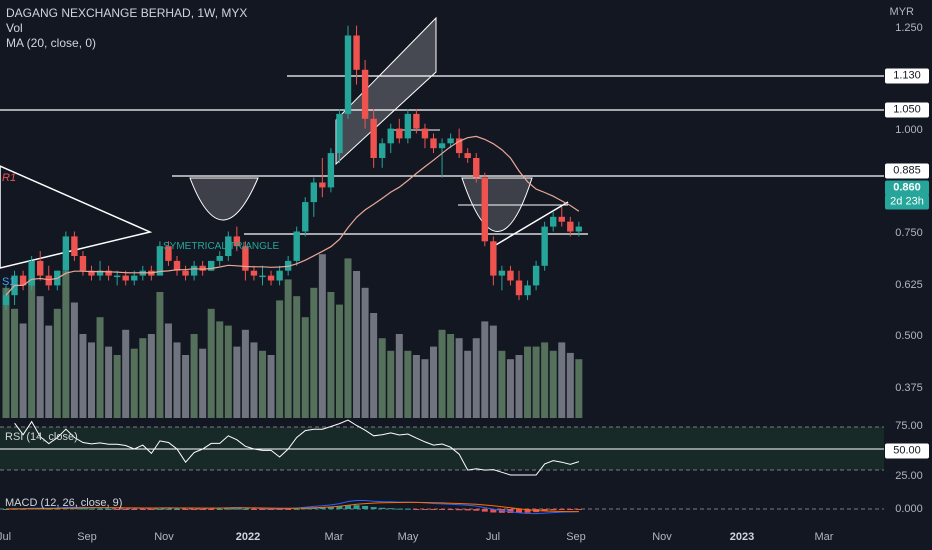  I want to click on resistance-r1-label: R1, so click(9, 178).